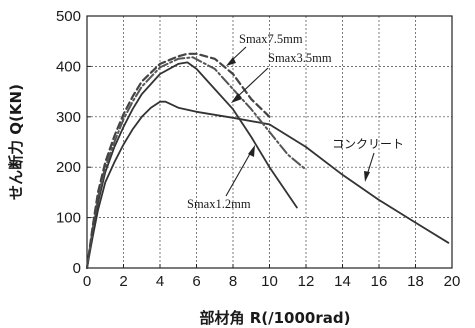 The height and width of the screenshot is (328, 475). What do you see at coordinates (269, 281) in the screenshot?
I see `x-tick-label-10: 10` at bounding box center [269, 281].